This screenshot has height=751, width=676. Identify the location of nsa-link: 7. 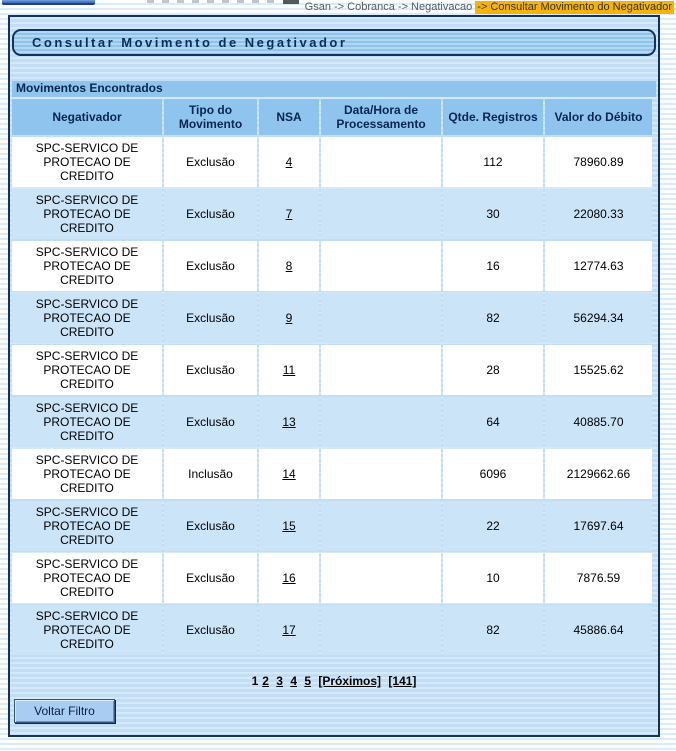
(289, 214).